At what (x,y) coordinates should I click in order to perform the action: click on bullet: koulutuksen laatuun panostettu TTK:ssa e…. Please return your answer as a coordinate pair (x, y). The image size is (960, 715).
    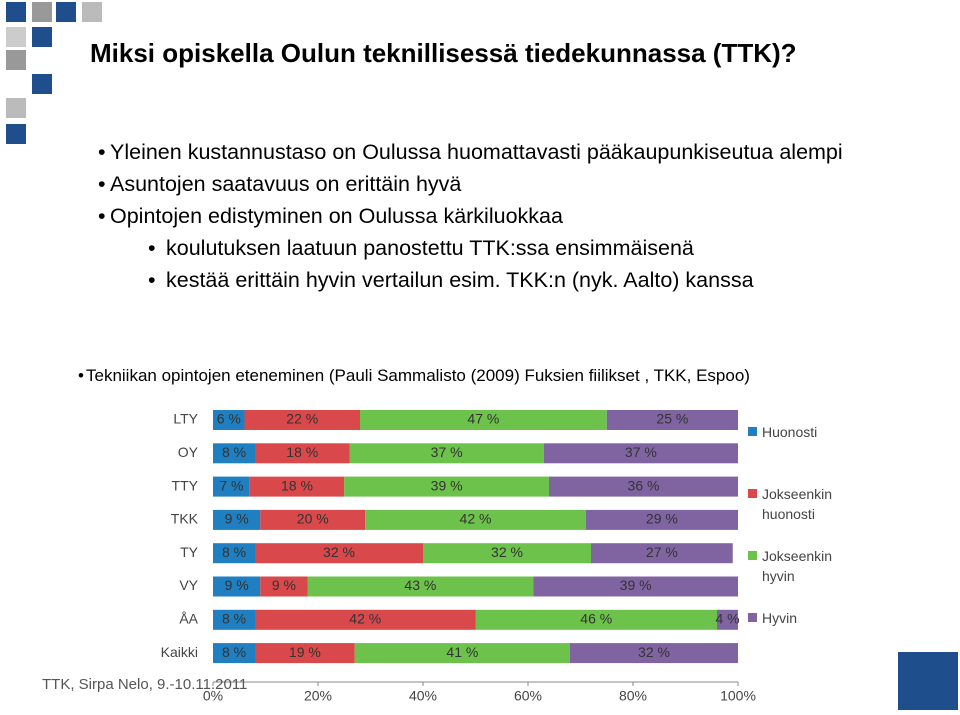
    Looking at the image, I should click on (553, 248).